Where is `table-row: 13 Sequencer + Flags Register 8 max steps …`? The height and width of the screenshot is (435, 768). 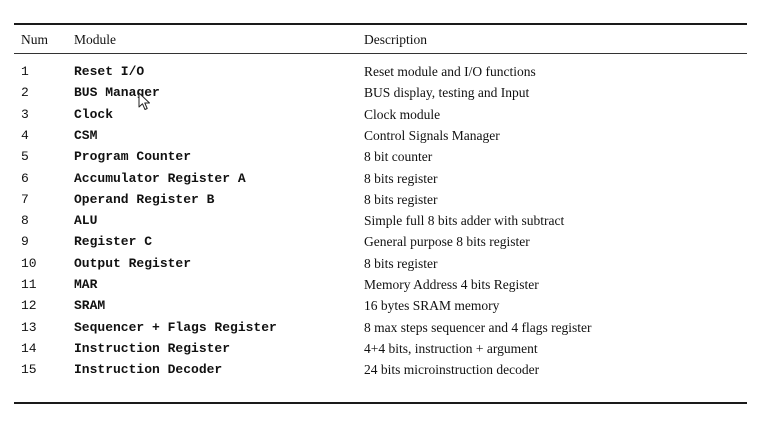
table-row: 13 Sequencer + Flags Register 8 max steps … is located at coordinates (384, 328).